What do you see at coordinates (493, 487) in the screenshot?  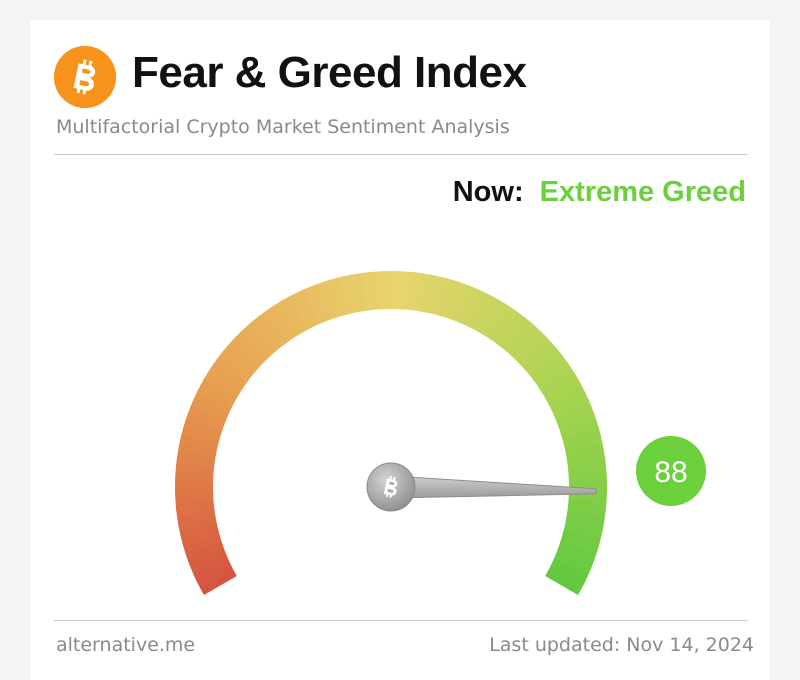 I see `gauge-needle` at bounding box center [493, 487].